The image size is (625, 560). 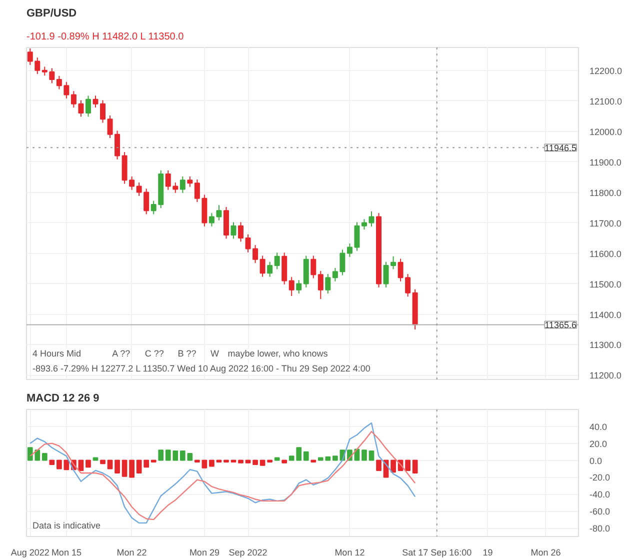 What do you see at coordinates (487, 553) in the screenshot?
I see `x-tick-label: 19` at bounding box center [487, 553].